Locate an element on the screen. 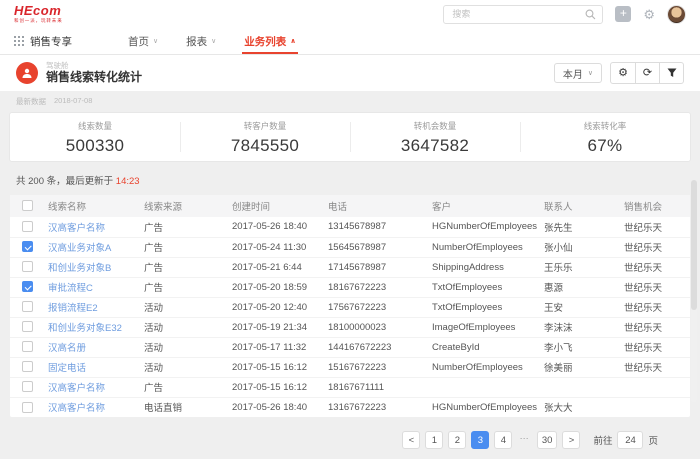 Image resolution: width=700 pixels, height=459 pixels. prev-page-button: < is located at coordinates (411, 440).